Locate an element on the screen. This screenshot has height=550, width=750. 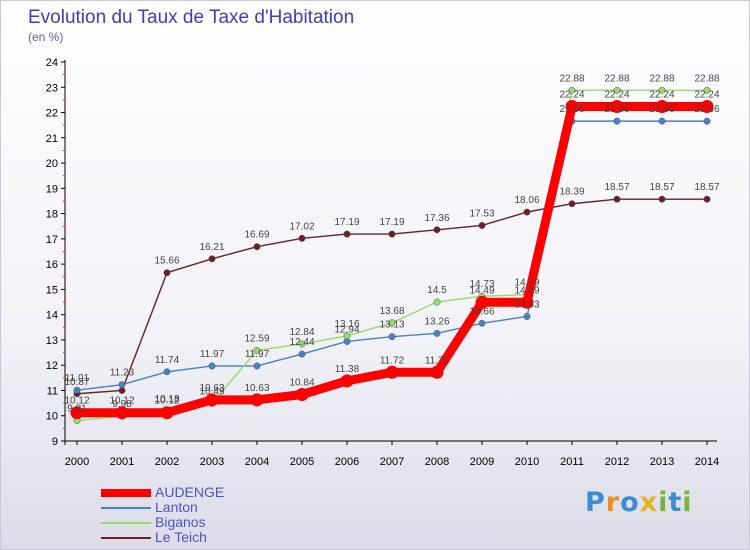
x-tick-label: 2011 is located at coordinates (572, 462).